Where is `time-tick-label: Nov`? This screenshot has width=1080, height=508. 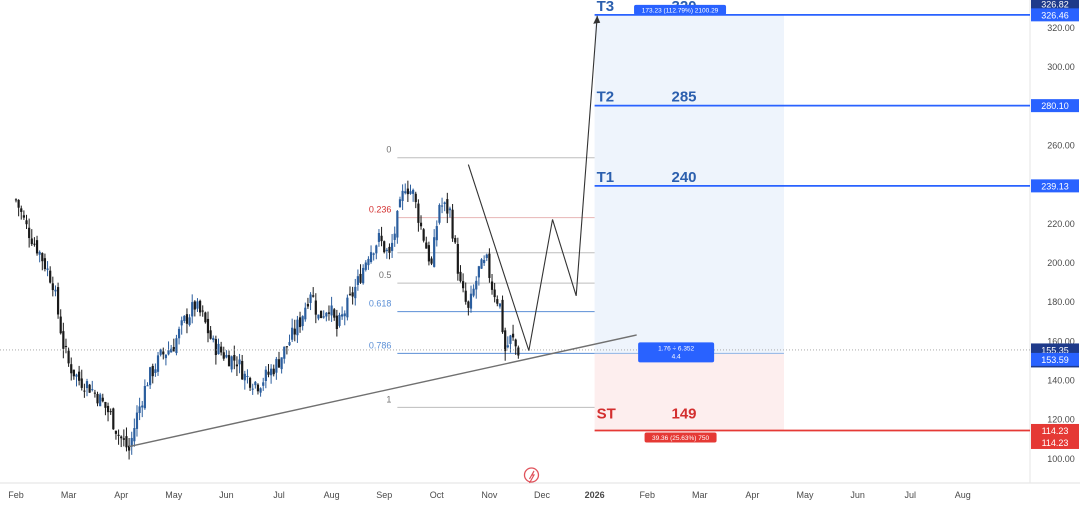 time-tick-label: Nov is located at coordinates (489, 495).